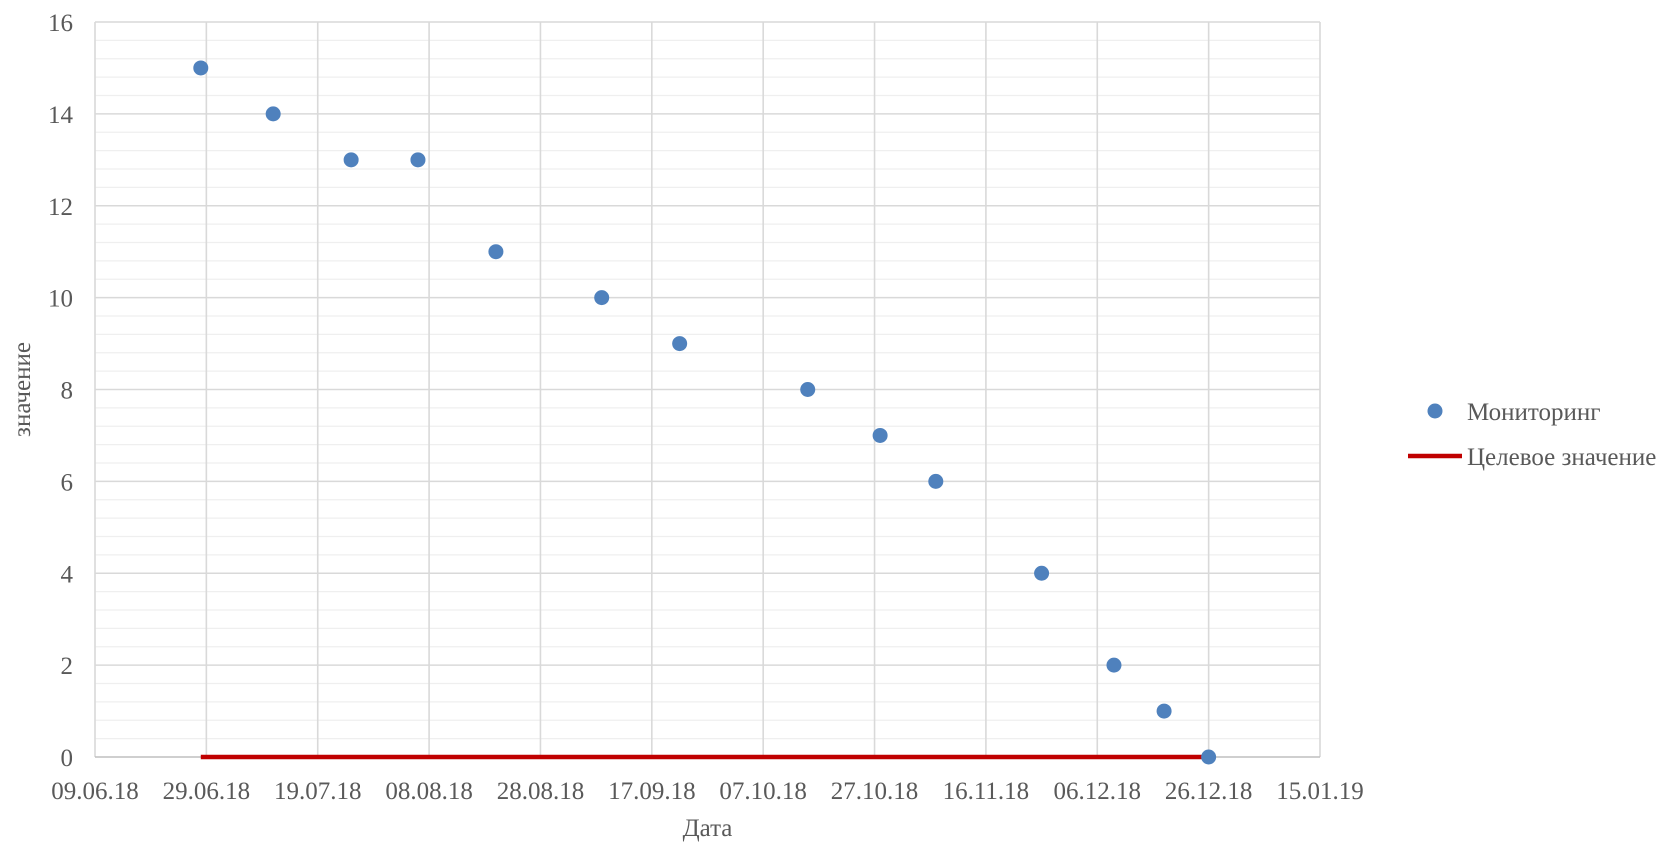 The image size is (1673, 847). I want to click on x-tick-label: 17.09.18, so click(652, 791).